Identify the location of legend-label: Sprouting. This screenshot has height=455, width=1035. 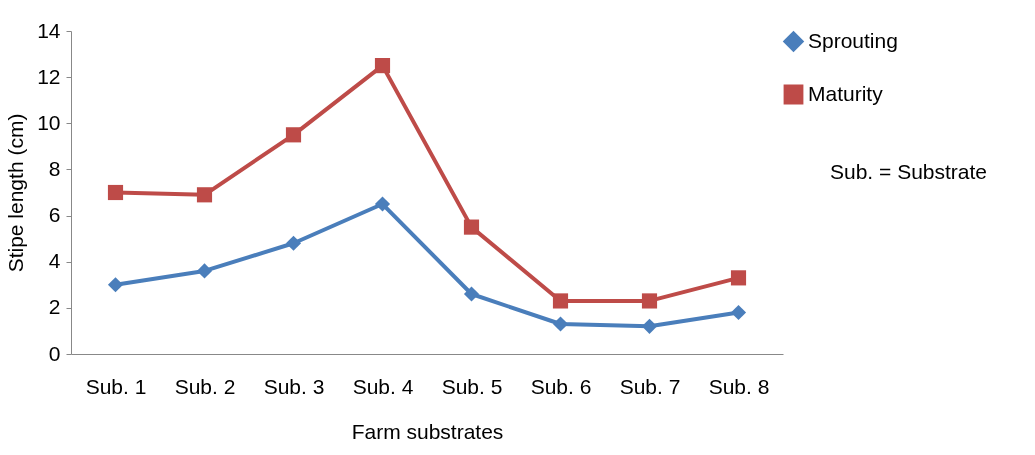
(853, 40).